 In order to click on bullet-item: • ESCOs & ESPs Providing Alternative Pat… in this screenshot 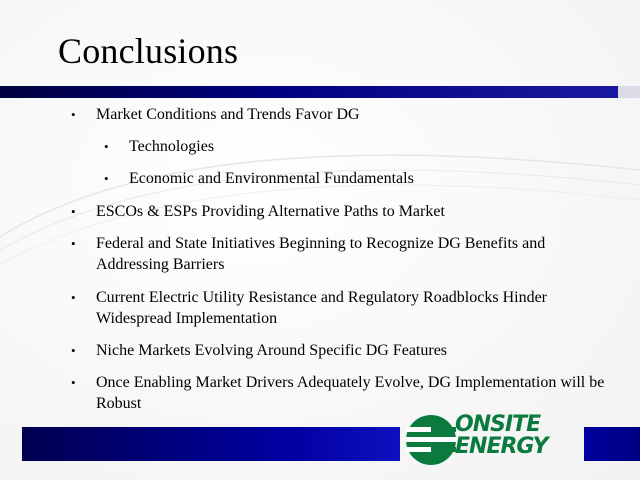, I will do `click(343, 211)`.